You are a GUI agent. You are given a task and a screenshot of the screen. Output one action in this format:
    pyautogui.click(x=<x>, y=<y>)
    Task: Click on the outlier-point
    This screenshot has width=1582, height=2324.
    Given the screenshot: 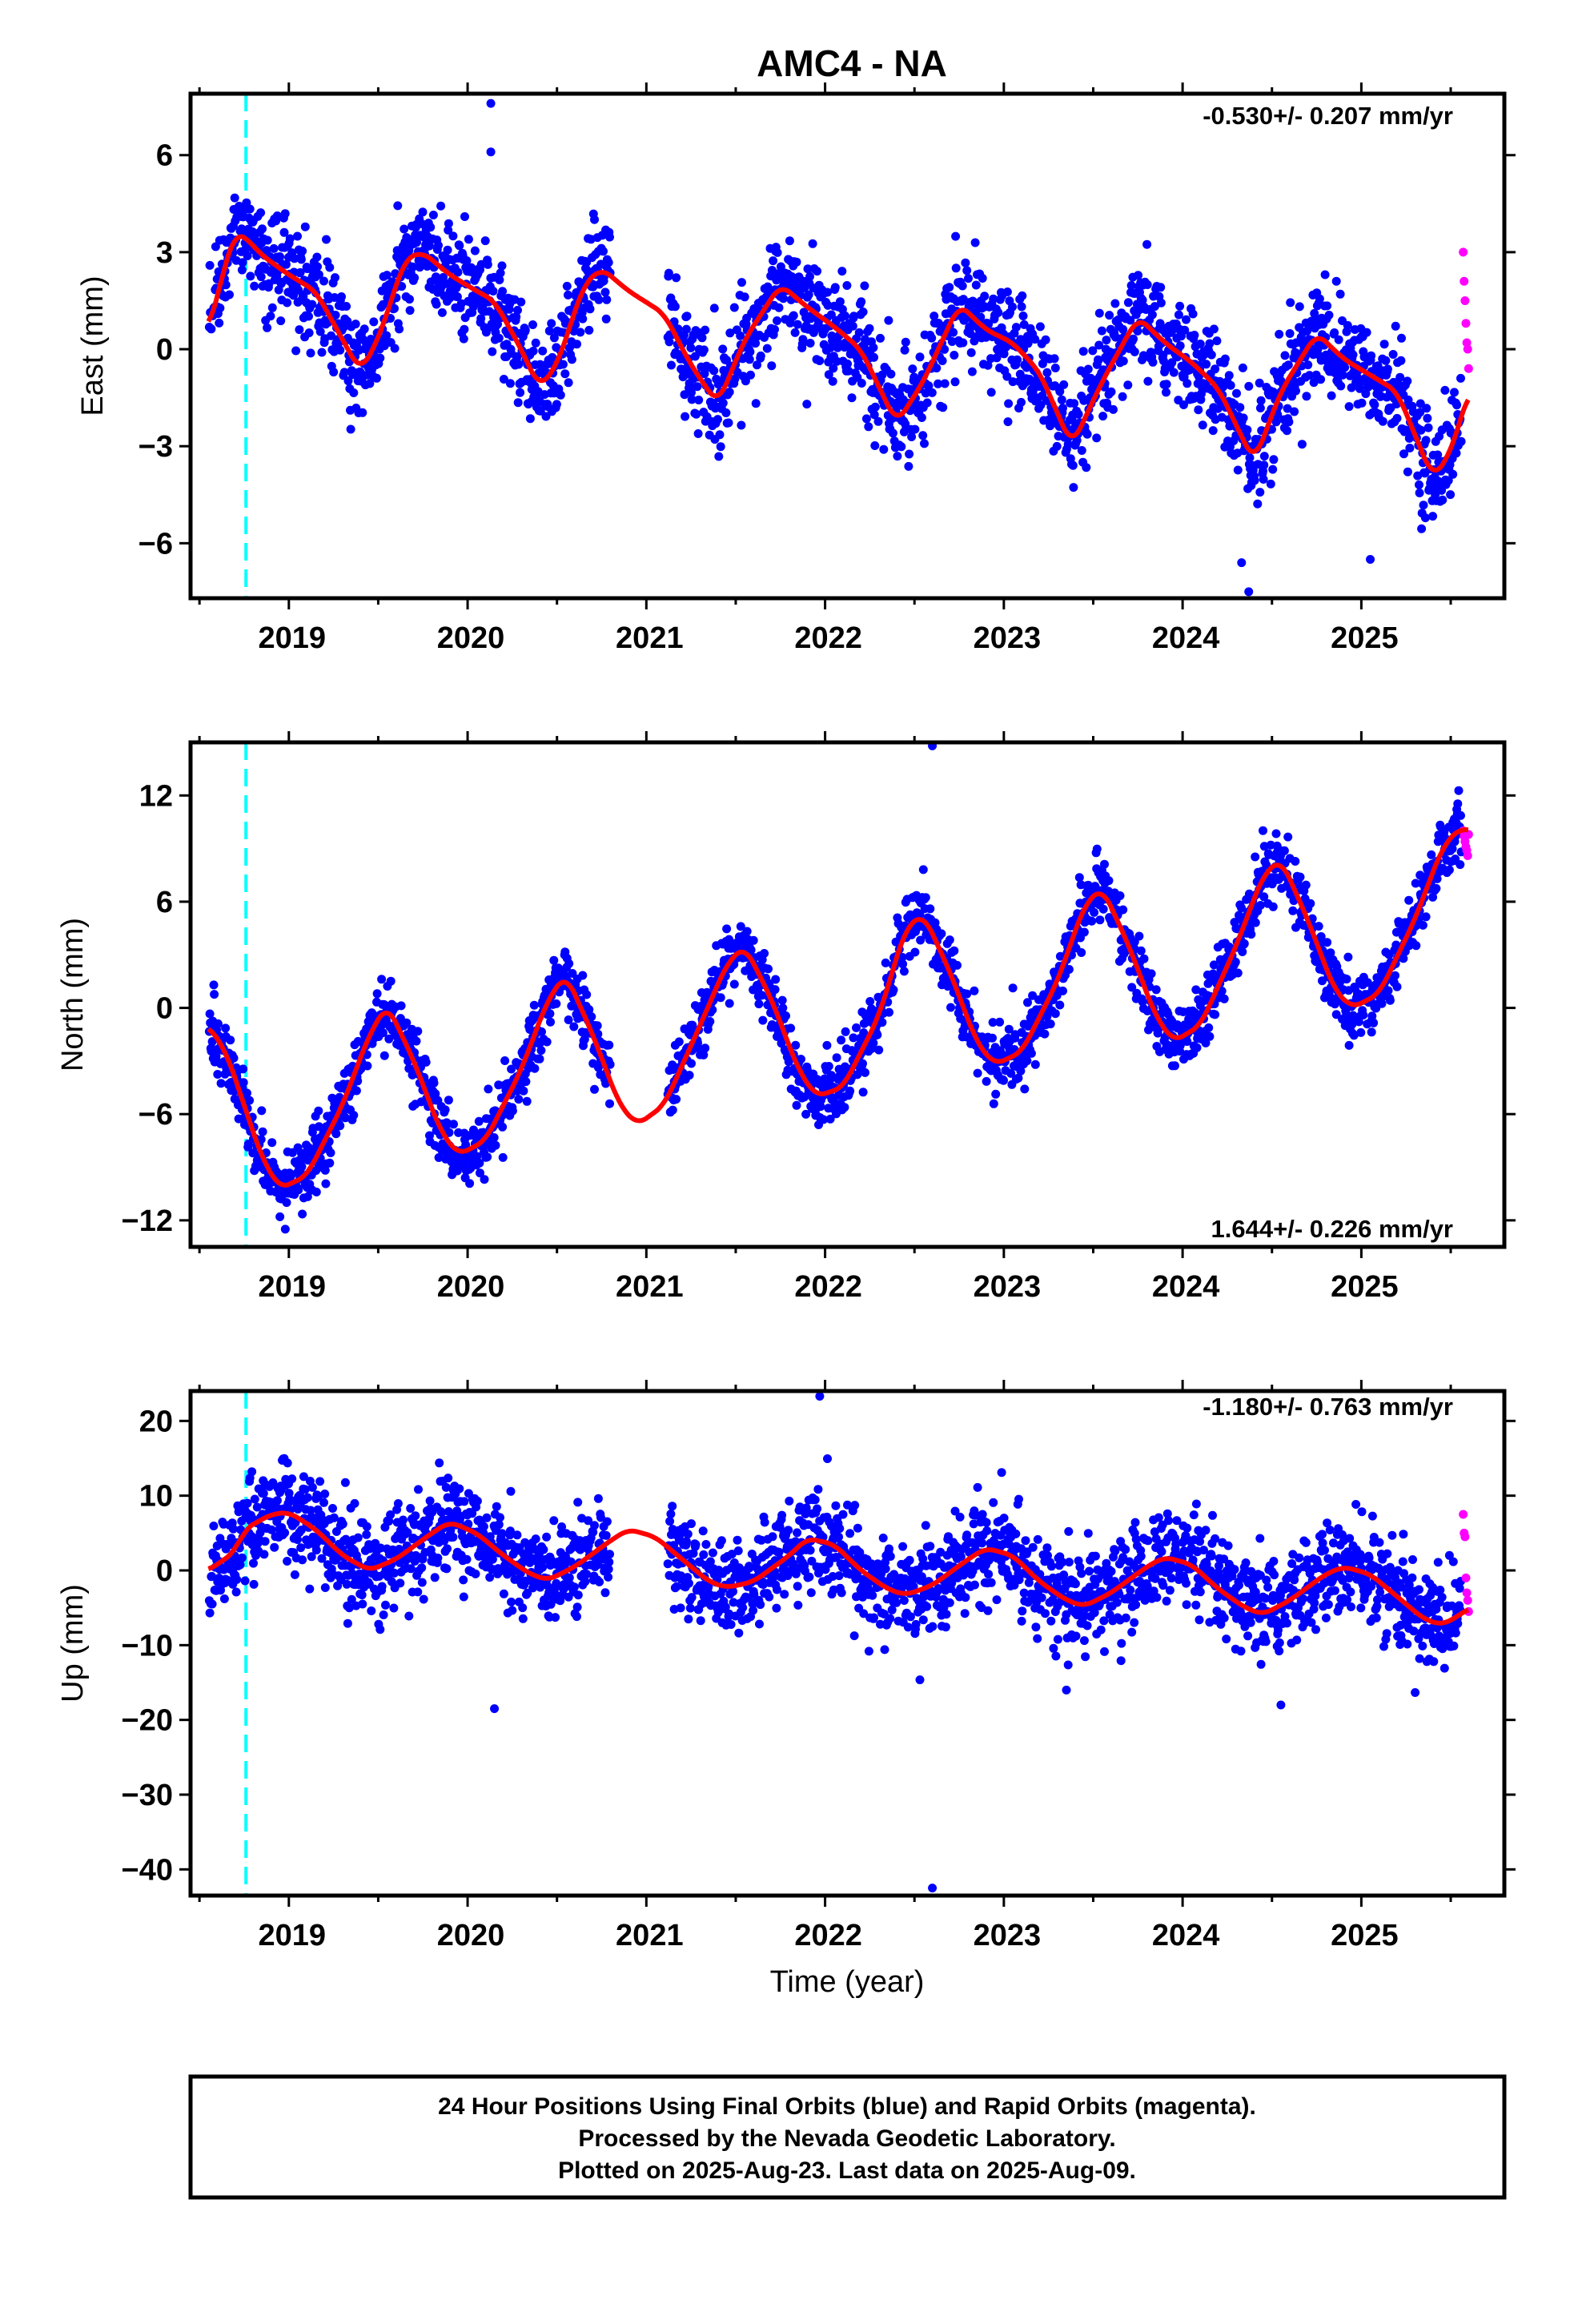 What is the action you would take?
    pyautogui.click(x=1242, y=563)
    